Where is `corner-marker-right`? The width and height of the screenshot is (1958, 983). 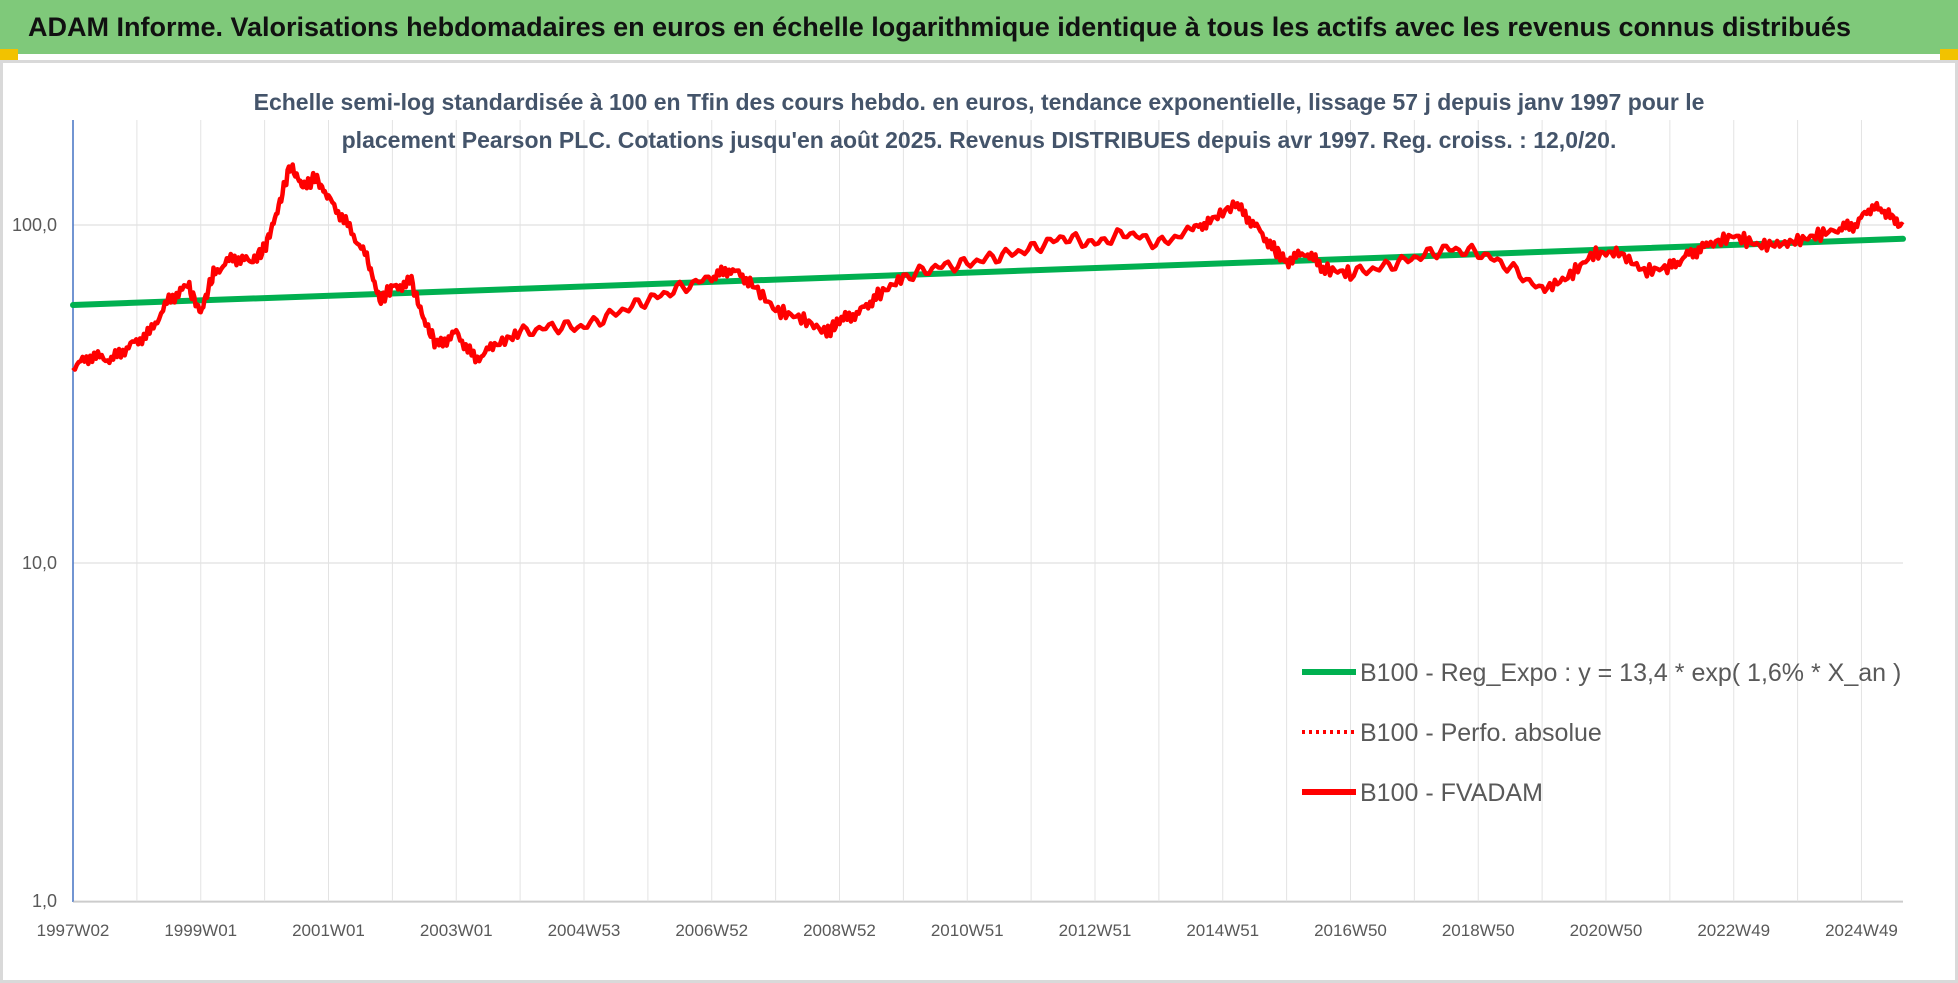
corner-marker-right is located at coordinates (1949, 55).